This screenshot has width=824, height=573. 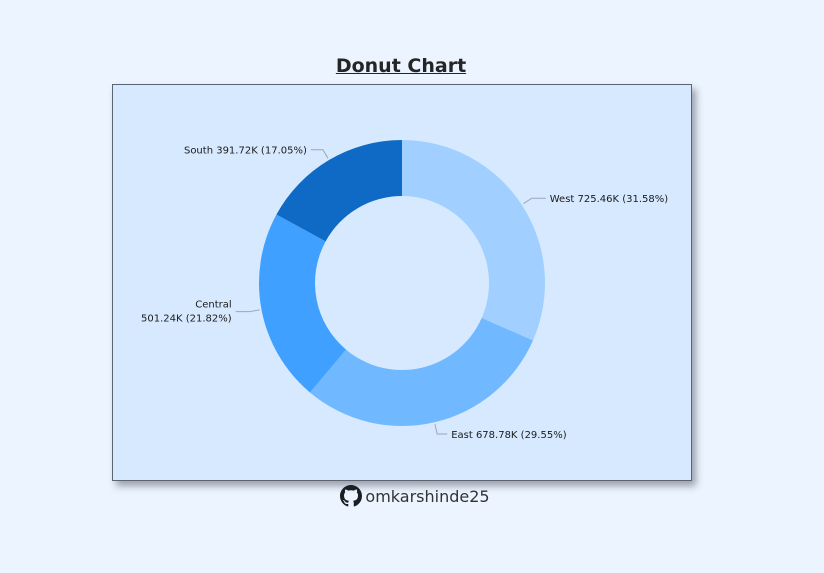 I want to click on footer-handle: omkarshinde25, so click(x=427, y=496).